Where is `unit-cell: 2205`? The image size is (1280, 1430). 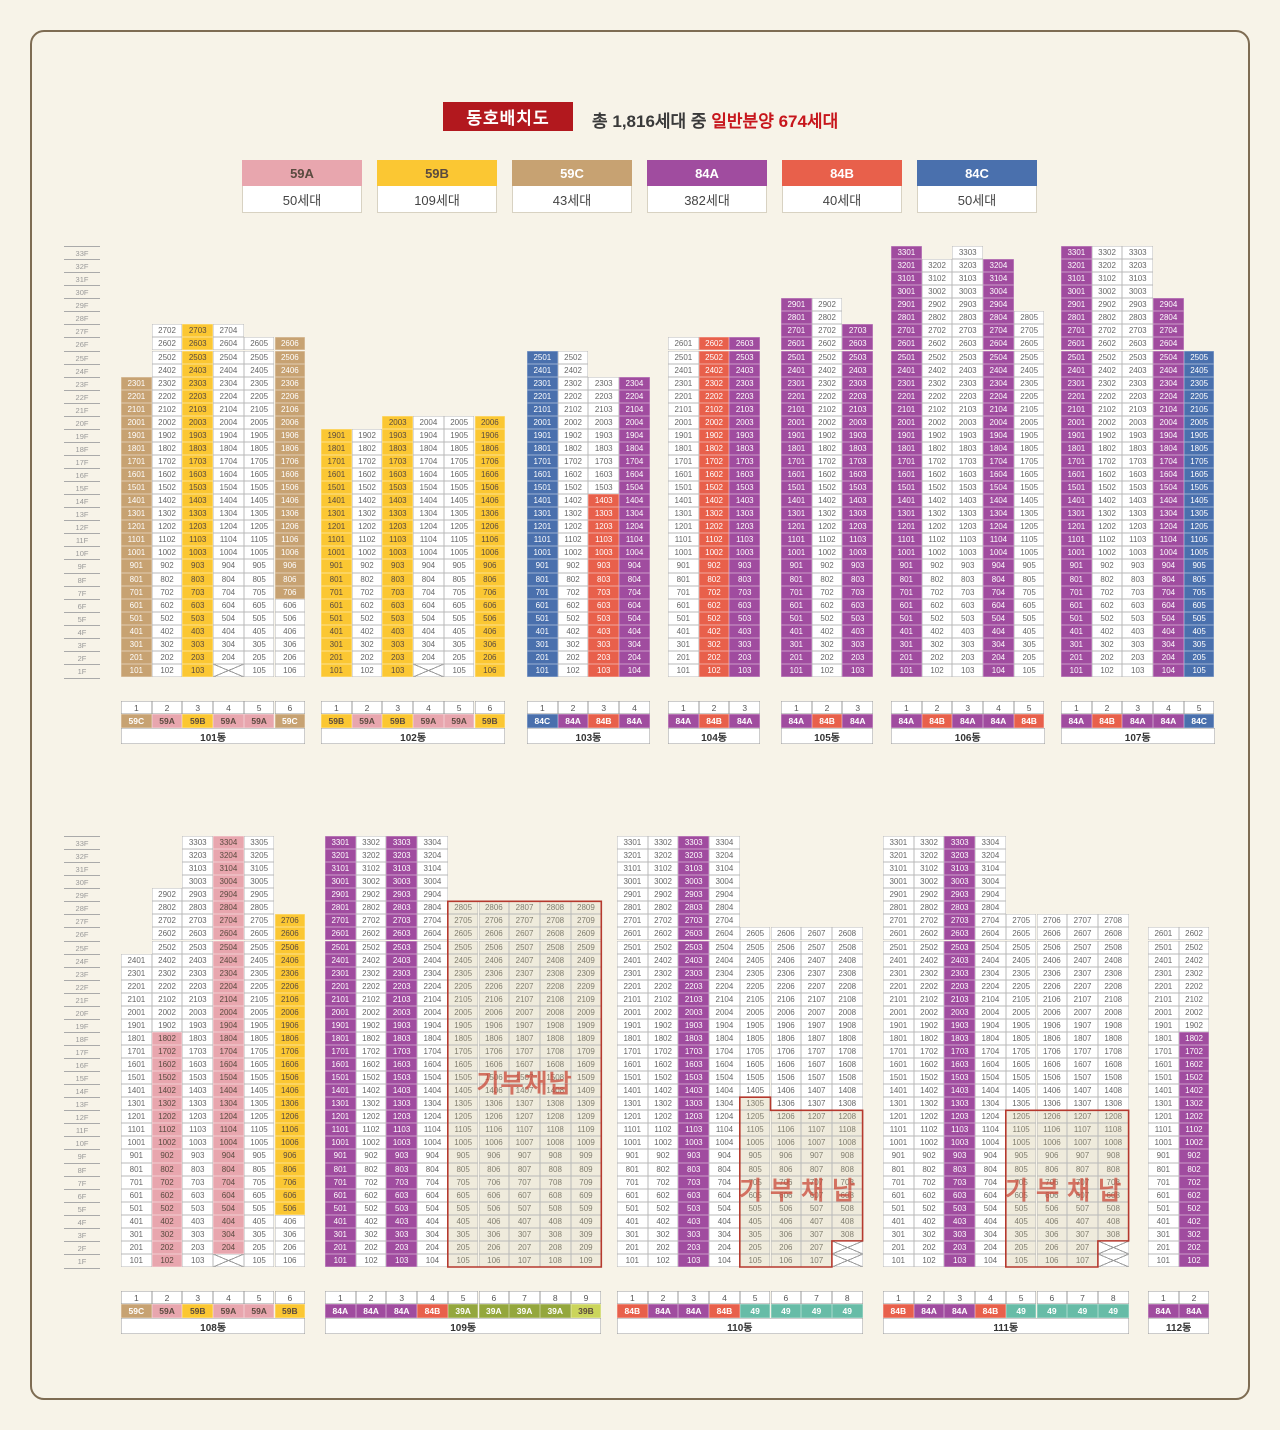 unit-cell: 2205 is located at coordinates (1021, 986).